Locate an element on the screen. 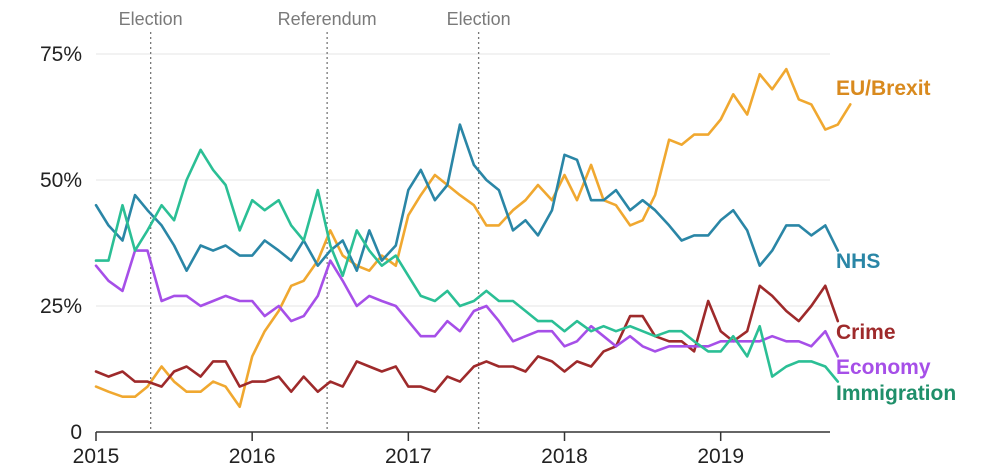 This screenshot has height=476, width=996. y-tick-label: 50% is located at coordinates (61, 180).